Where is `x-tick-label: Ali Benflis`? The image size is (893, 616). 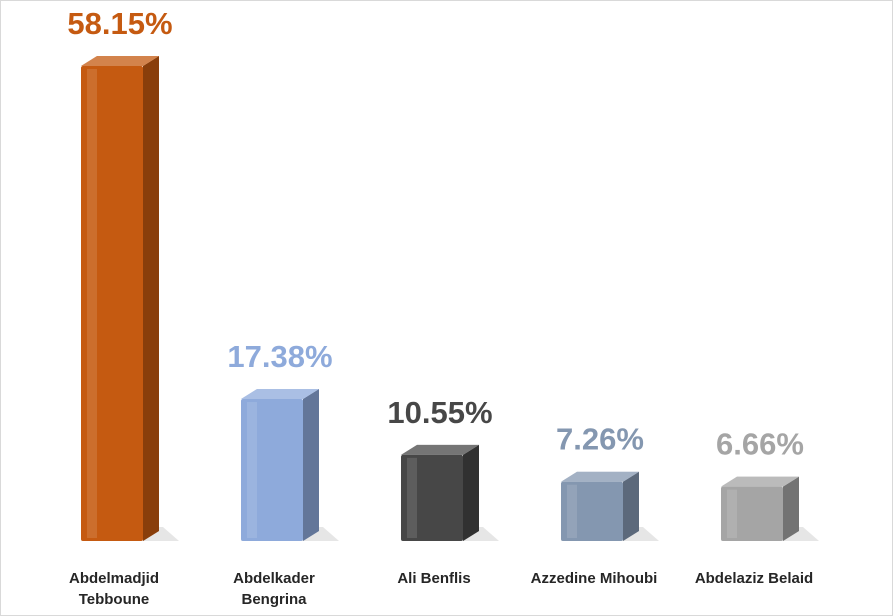 x-tick-label: Ali Benflis is located at coordinates (434, 578).